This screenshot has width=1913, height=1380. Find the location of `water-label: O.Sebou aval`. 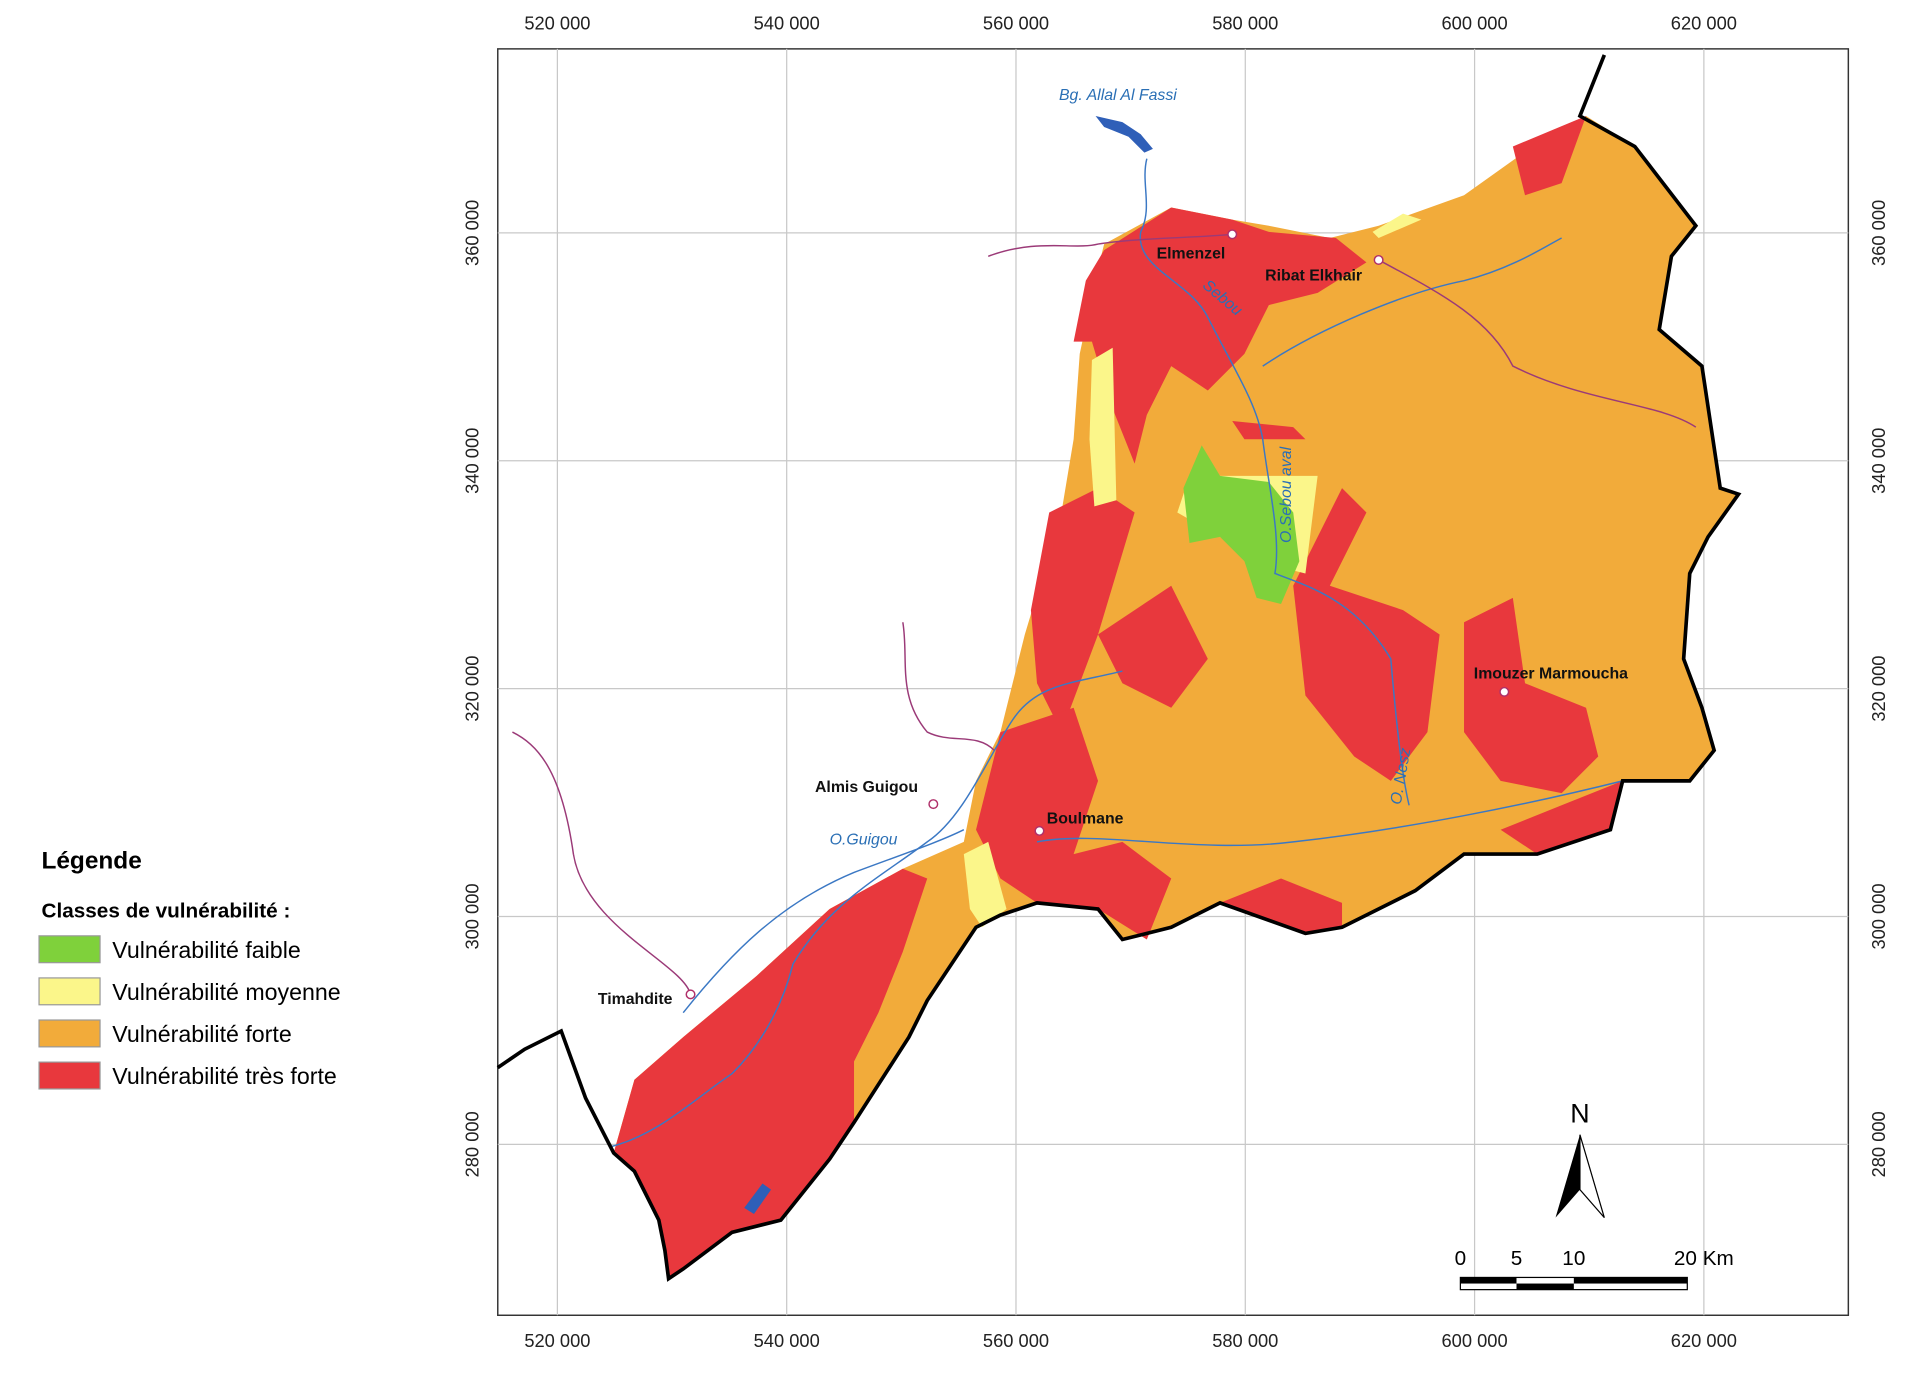

water-label: O.Sebou aval is located at coordinates (1286, 494).